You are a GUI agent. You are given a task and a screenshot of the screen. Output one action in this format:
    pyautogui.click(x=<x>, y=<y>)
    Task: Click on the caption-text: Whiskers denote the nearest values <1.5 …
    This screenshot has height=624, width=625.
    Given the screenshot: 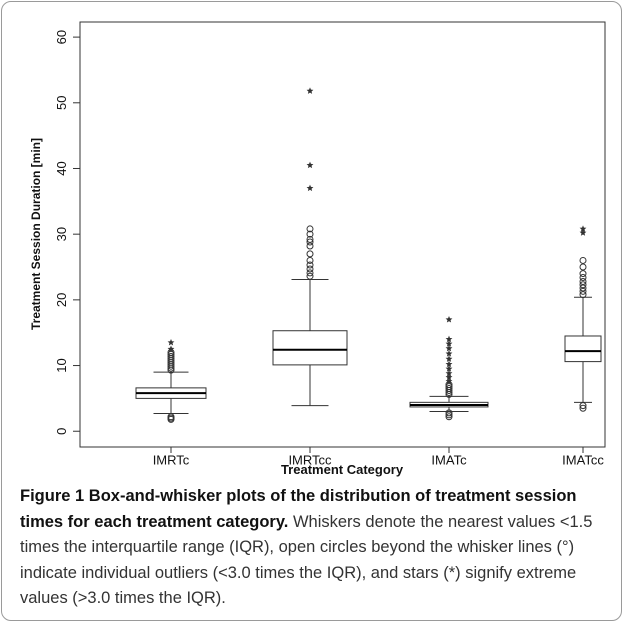 What is the action you would take?
    pyautogui.click(x=306, y=560)
    